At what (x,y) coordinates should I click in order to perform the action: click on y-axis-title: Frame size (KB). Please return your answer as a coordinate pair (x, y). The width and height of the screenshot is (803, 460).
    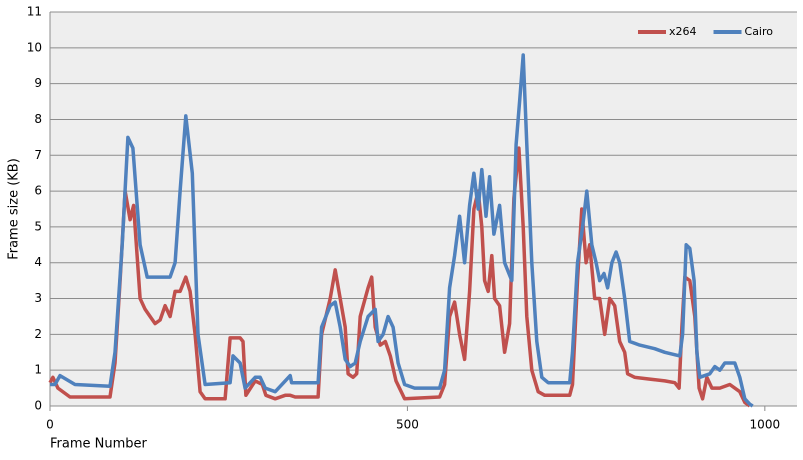
    Looking at the image, I should click on (14, 209).